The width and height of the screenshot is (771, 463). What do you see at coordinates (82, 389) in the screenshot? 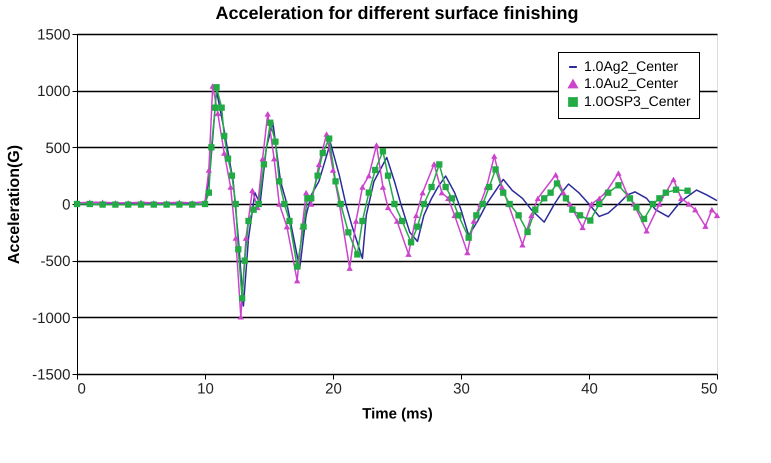
I see `x-tick-label: 0` at bounding box center [82, 389].